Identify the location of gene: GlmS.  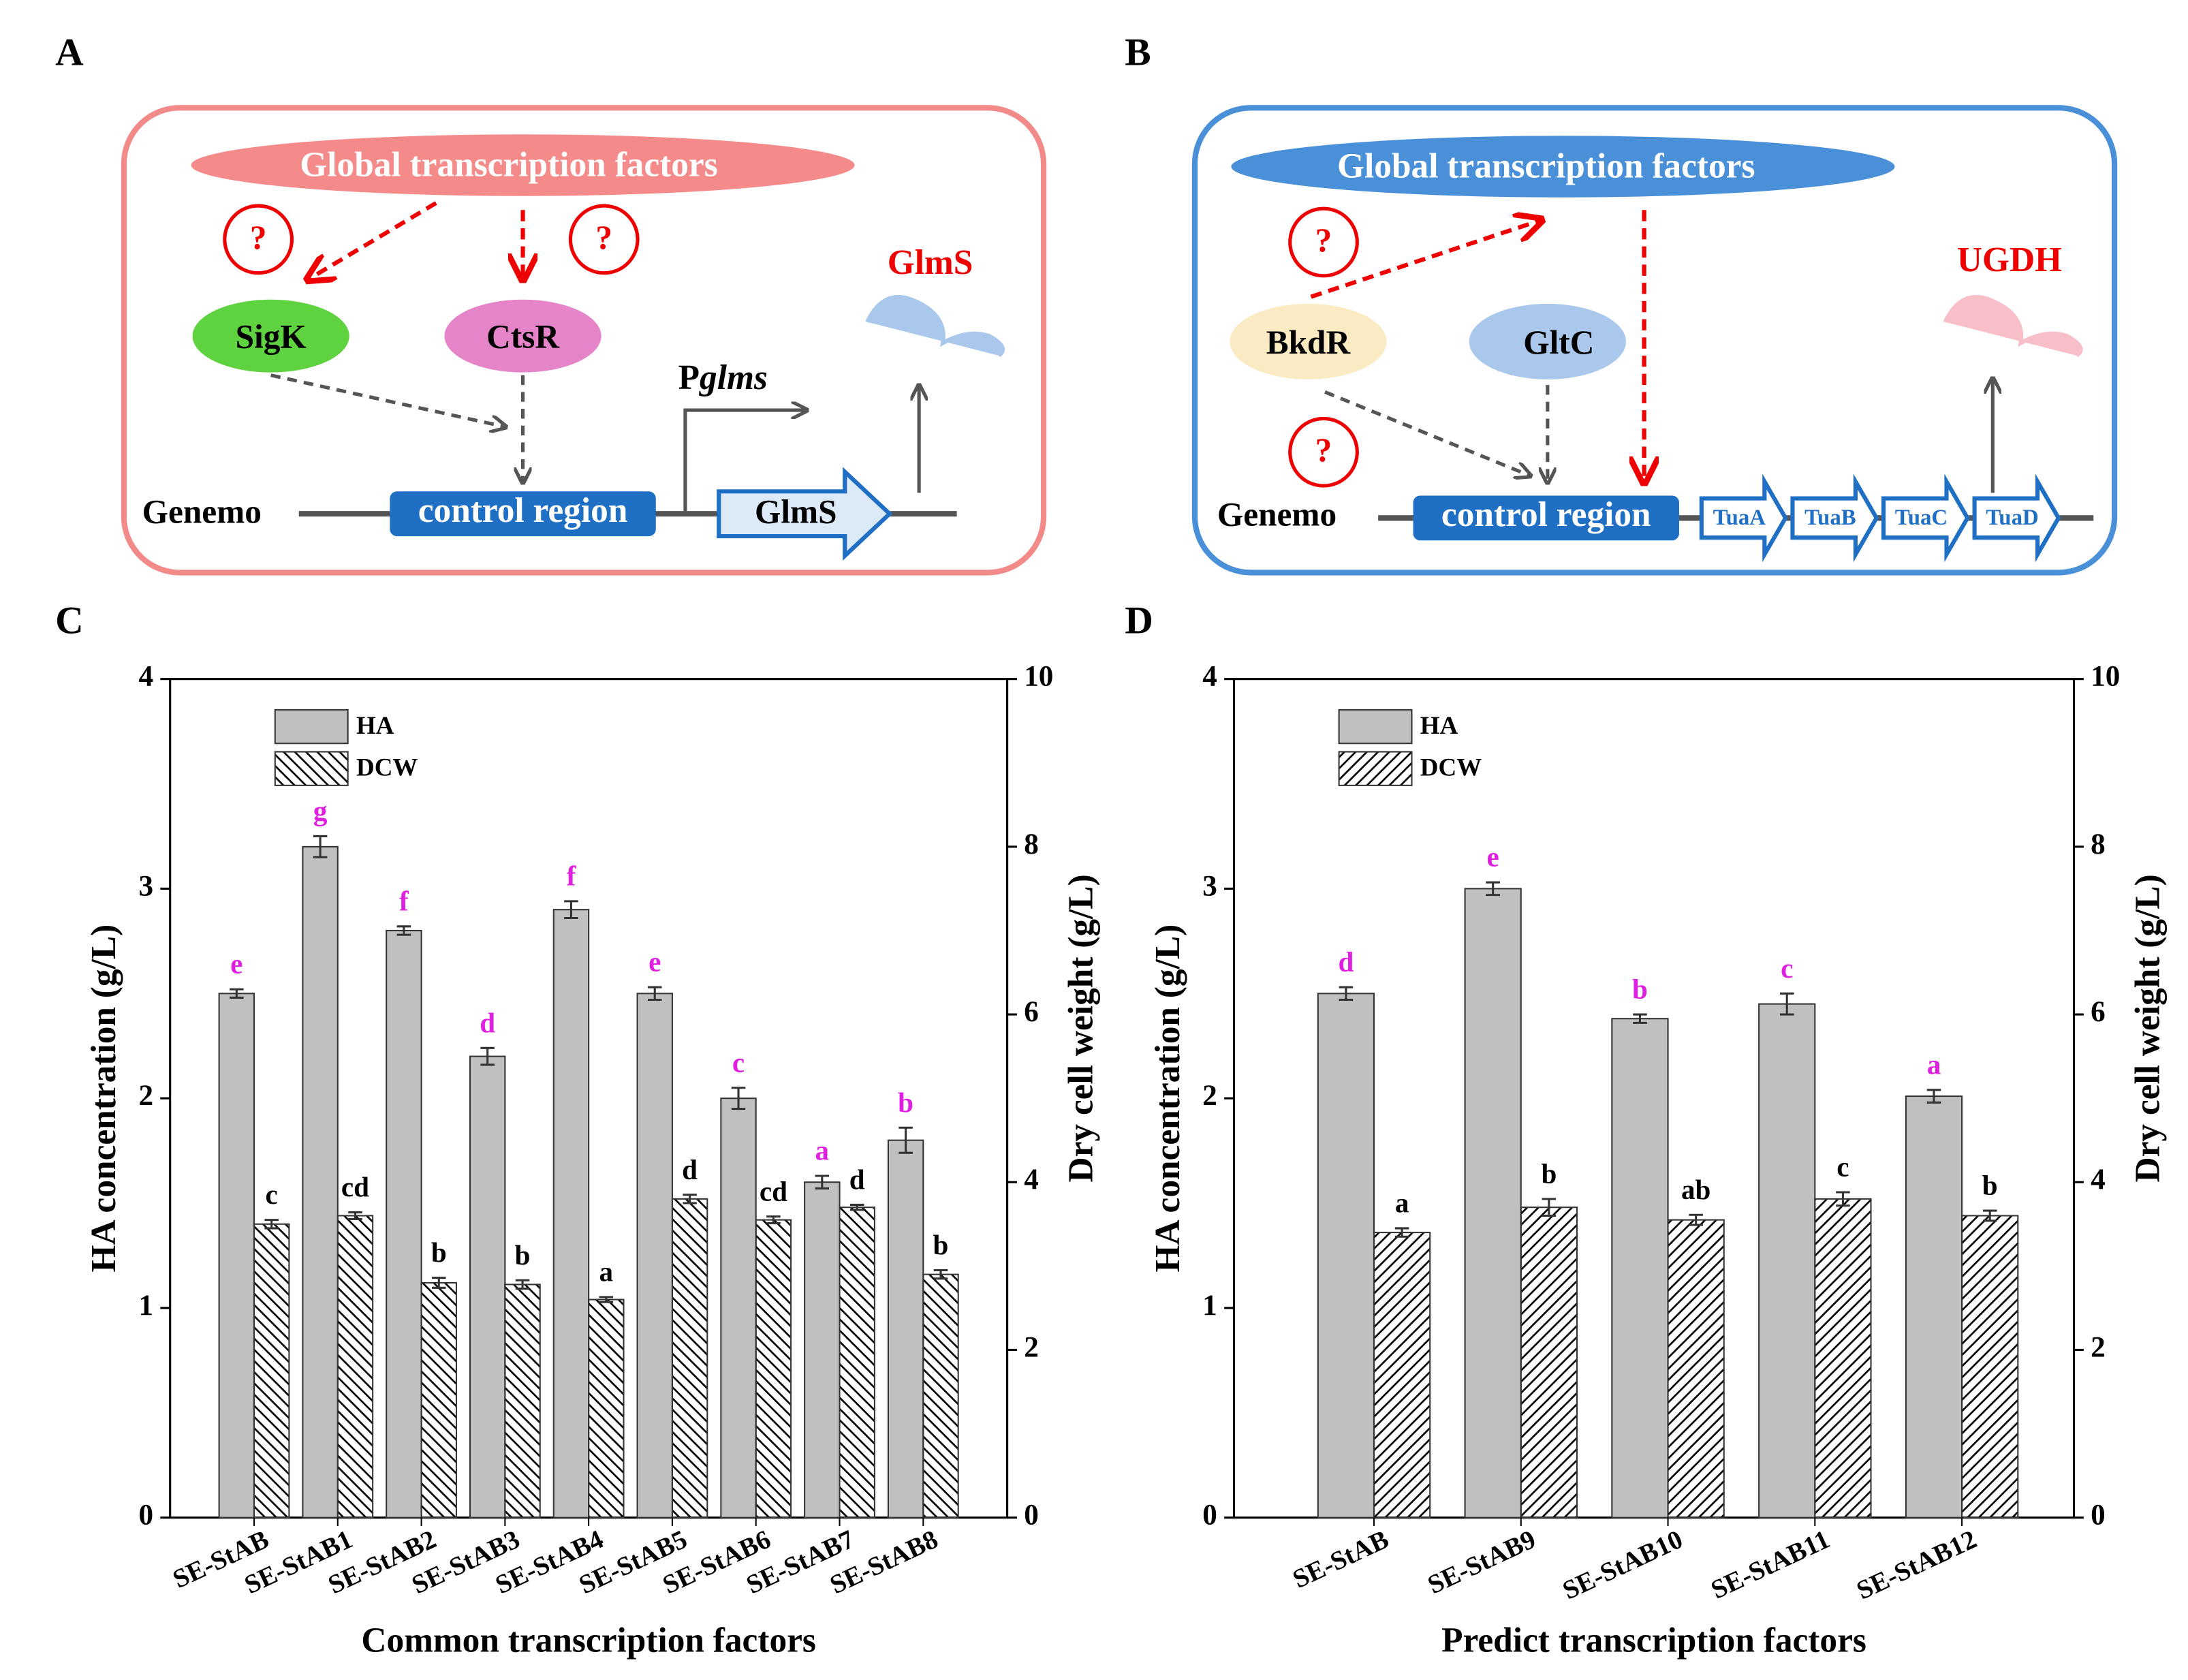
(796, 512).